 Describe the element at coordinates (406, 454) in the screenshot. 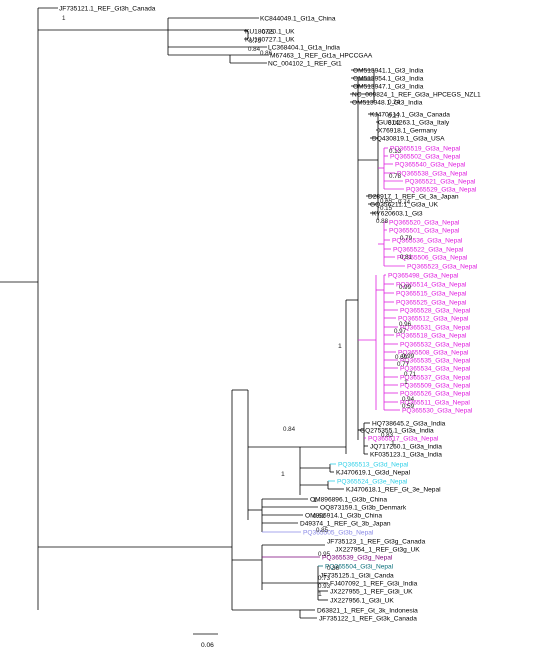

I see `tip-label: KF035123.1_Gt3a_India` at that location.